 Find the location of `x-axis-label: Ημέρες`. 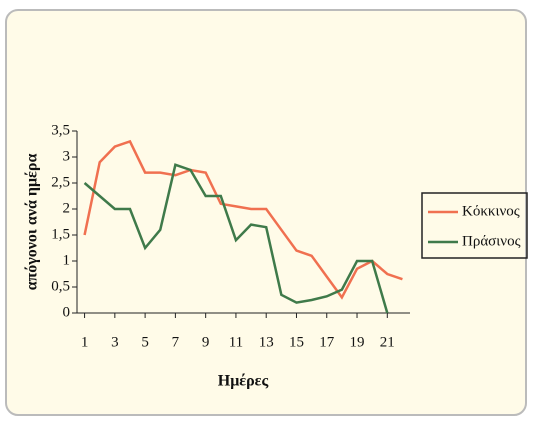

x-axis-label: Ημέρες is located at coordinates (243, 381).